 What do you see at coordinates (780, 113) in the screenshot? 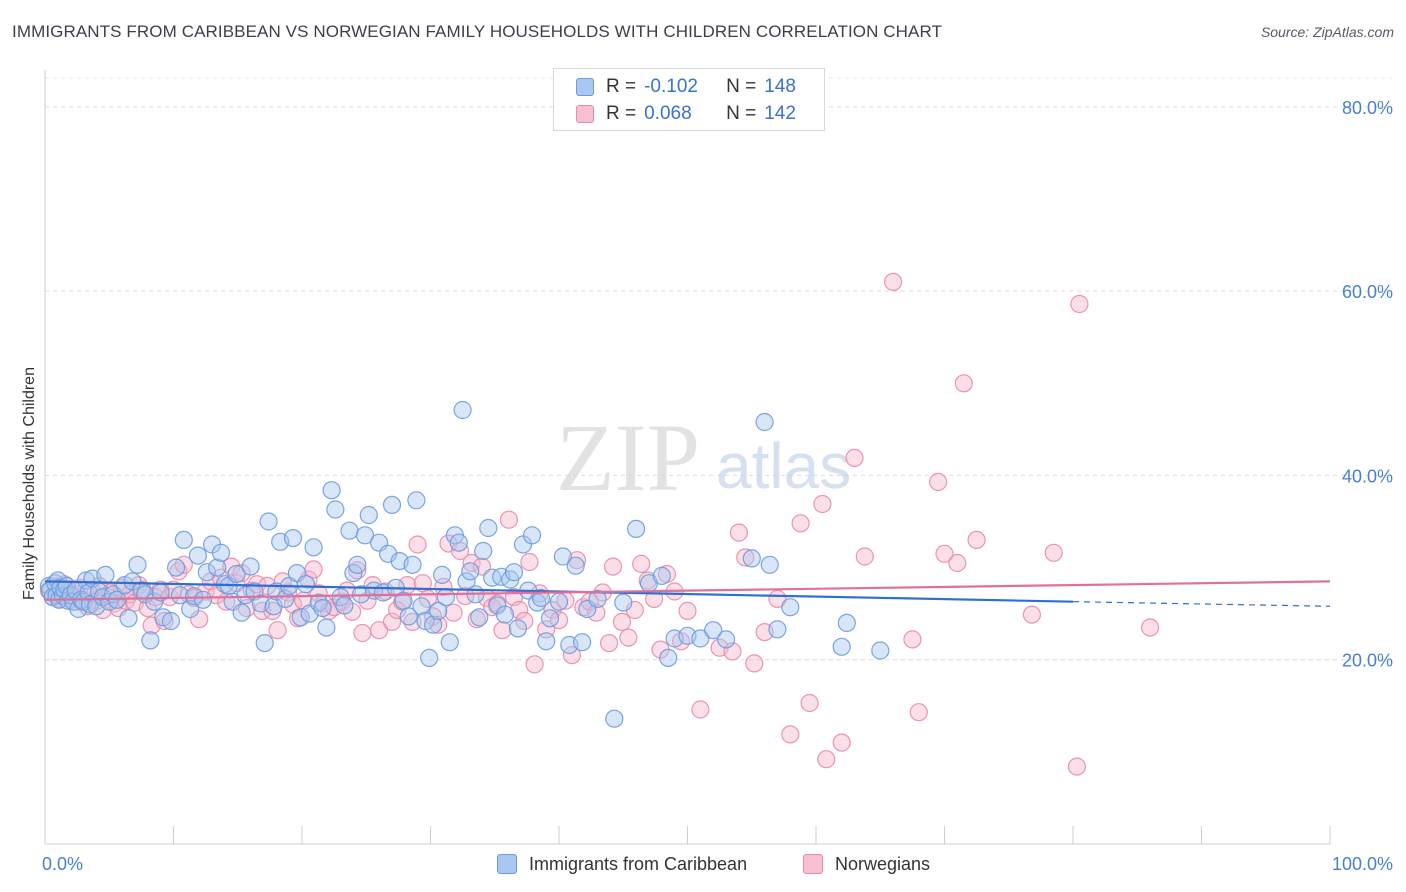
I see `legend-n-value: 142` at bounding box center [780, 113].